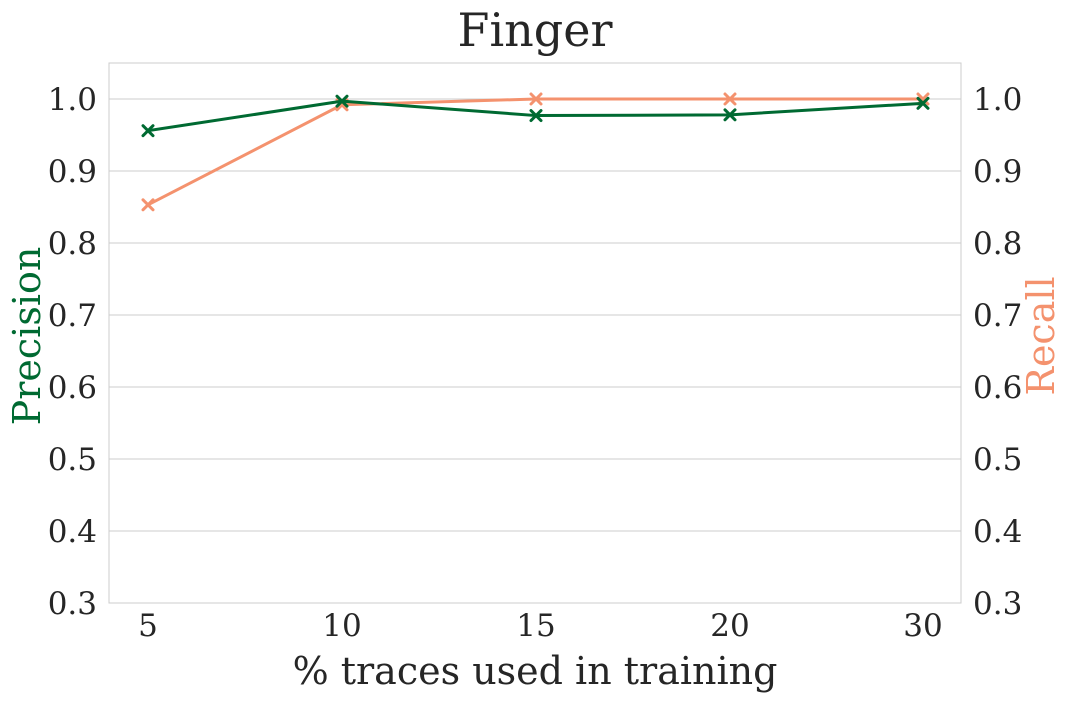 The width and height of the screenshot is (1070, 702). What do you see at coordinates (535, 30) in the screenshot?
I see `chart-title: Finger` at bounding box center [535, 30].